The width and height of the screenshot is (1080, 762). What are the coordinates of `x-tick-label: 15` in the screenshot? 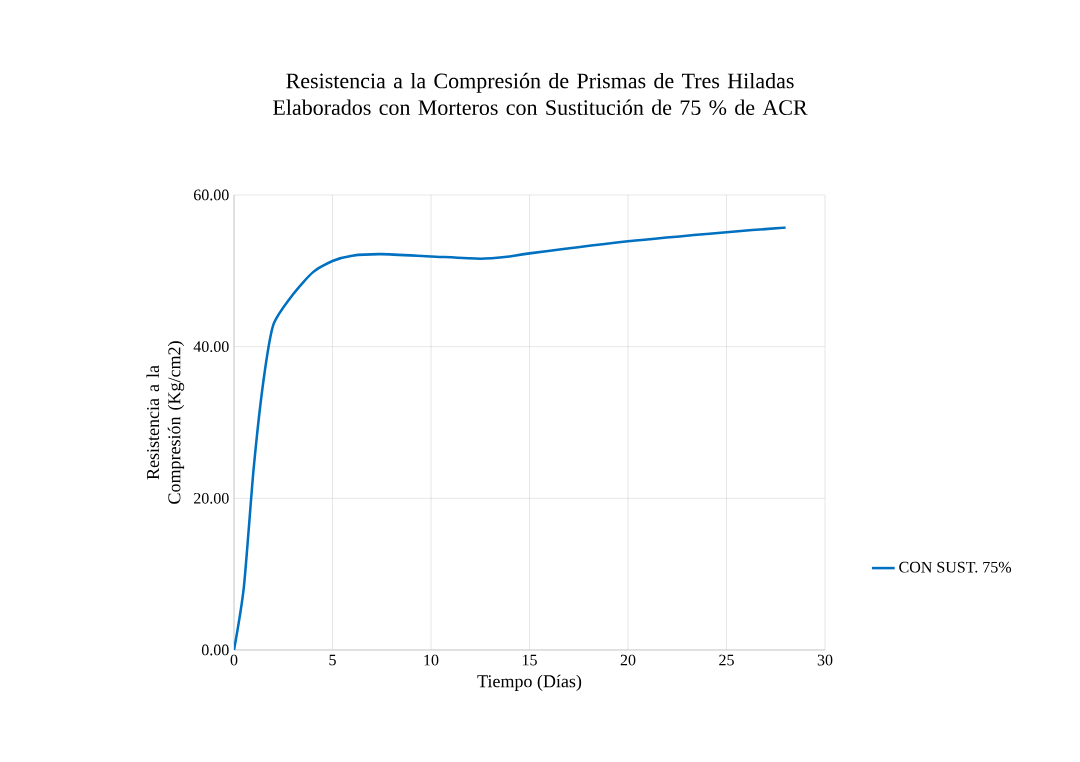 It's located at (529, 660).